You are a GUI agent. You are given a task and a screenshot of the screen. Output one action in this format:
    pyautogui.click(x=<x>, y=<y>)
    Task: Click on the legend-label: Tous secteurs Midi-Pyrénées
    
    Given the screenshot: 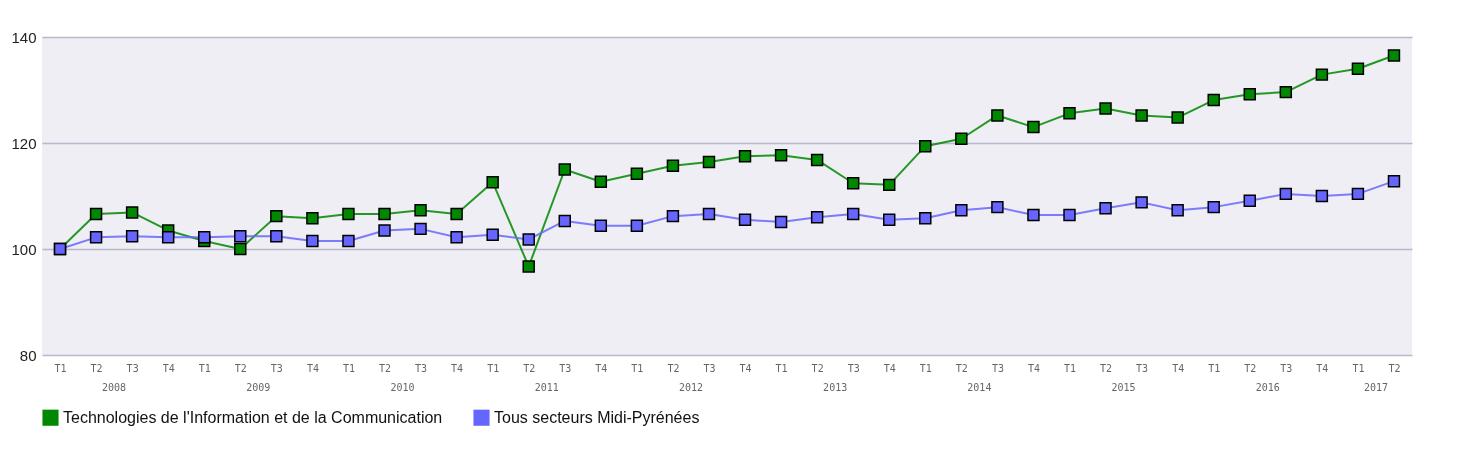 What is the action you would take?
    pyautogui.click(x=597, y=417)
    